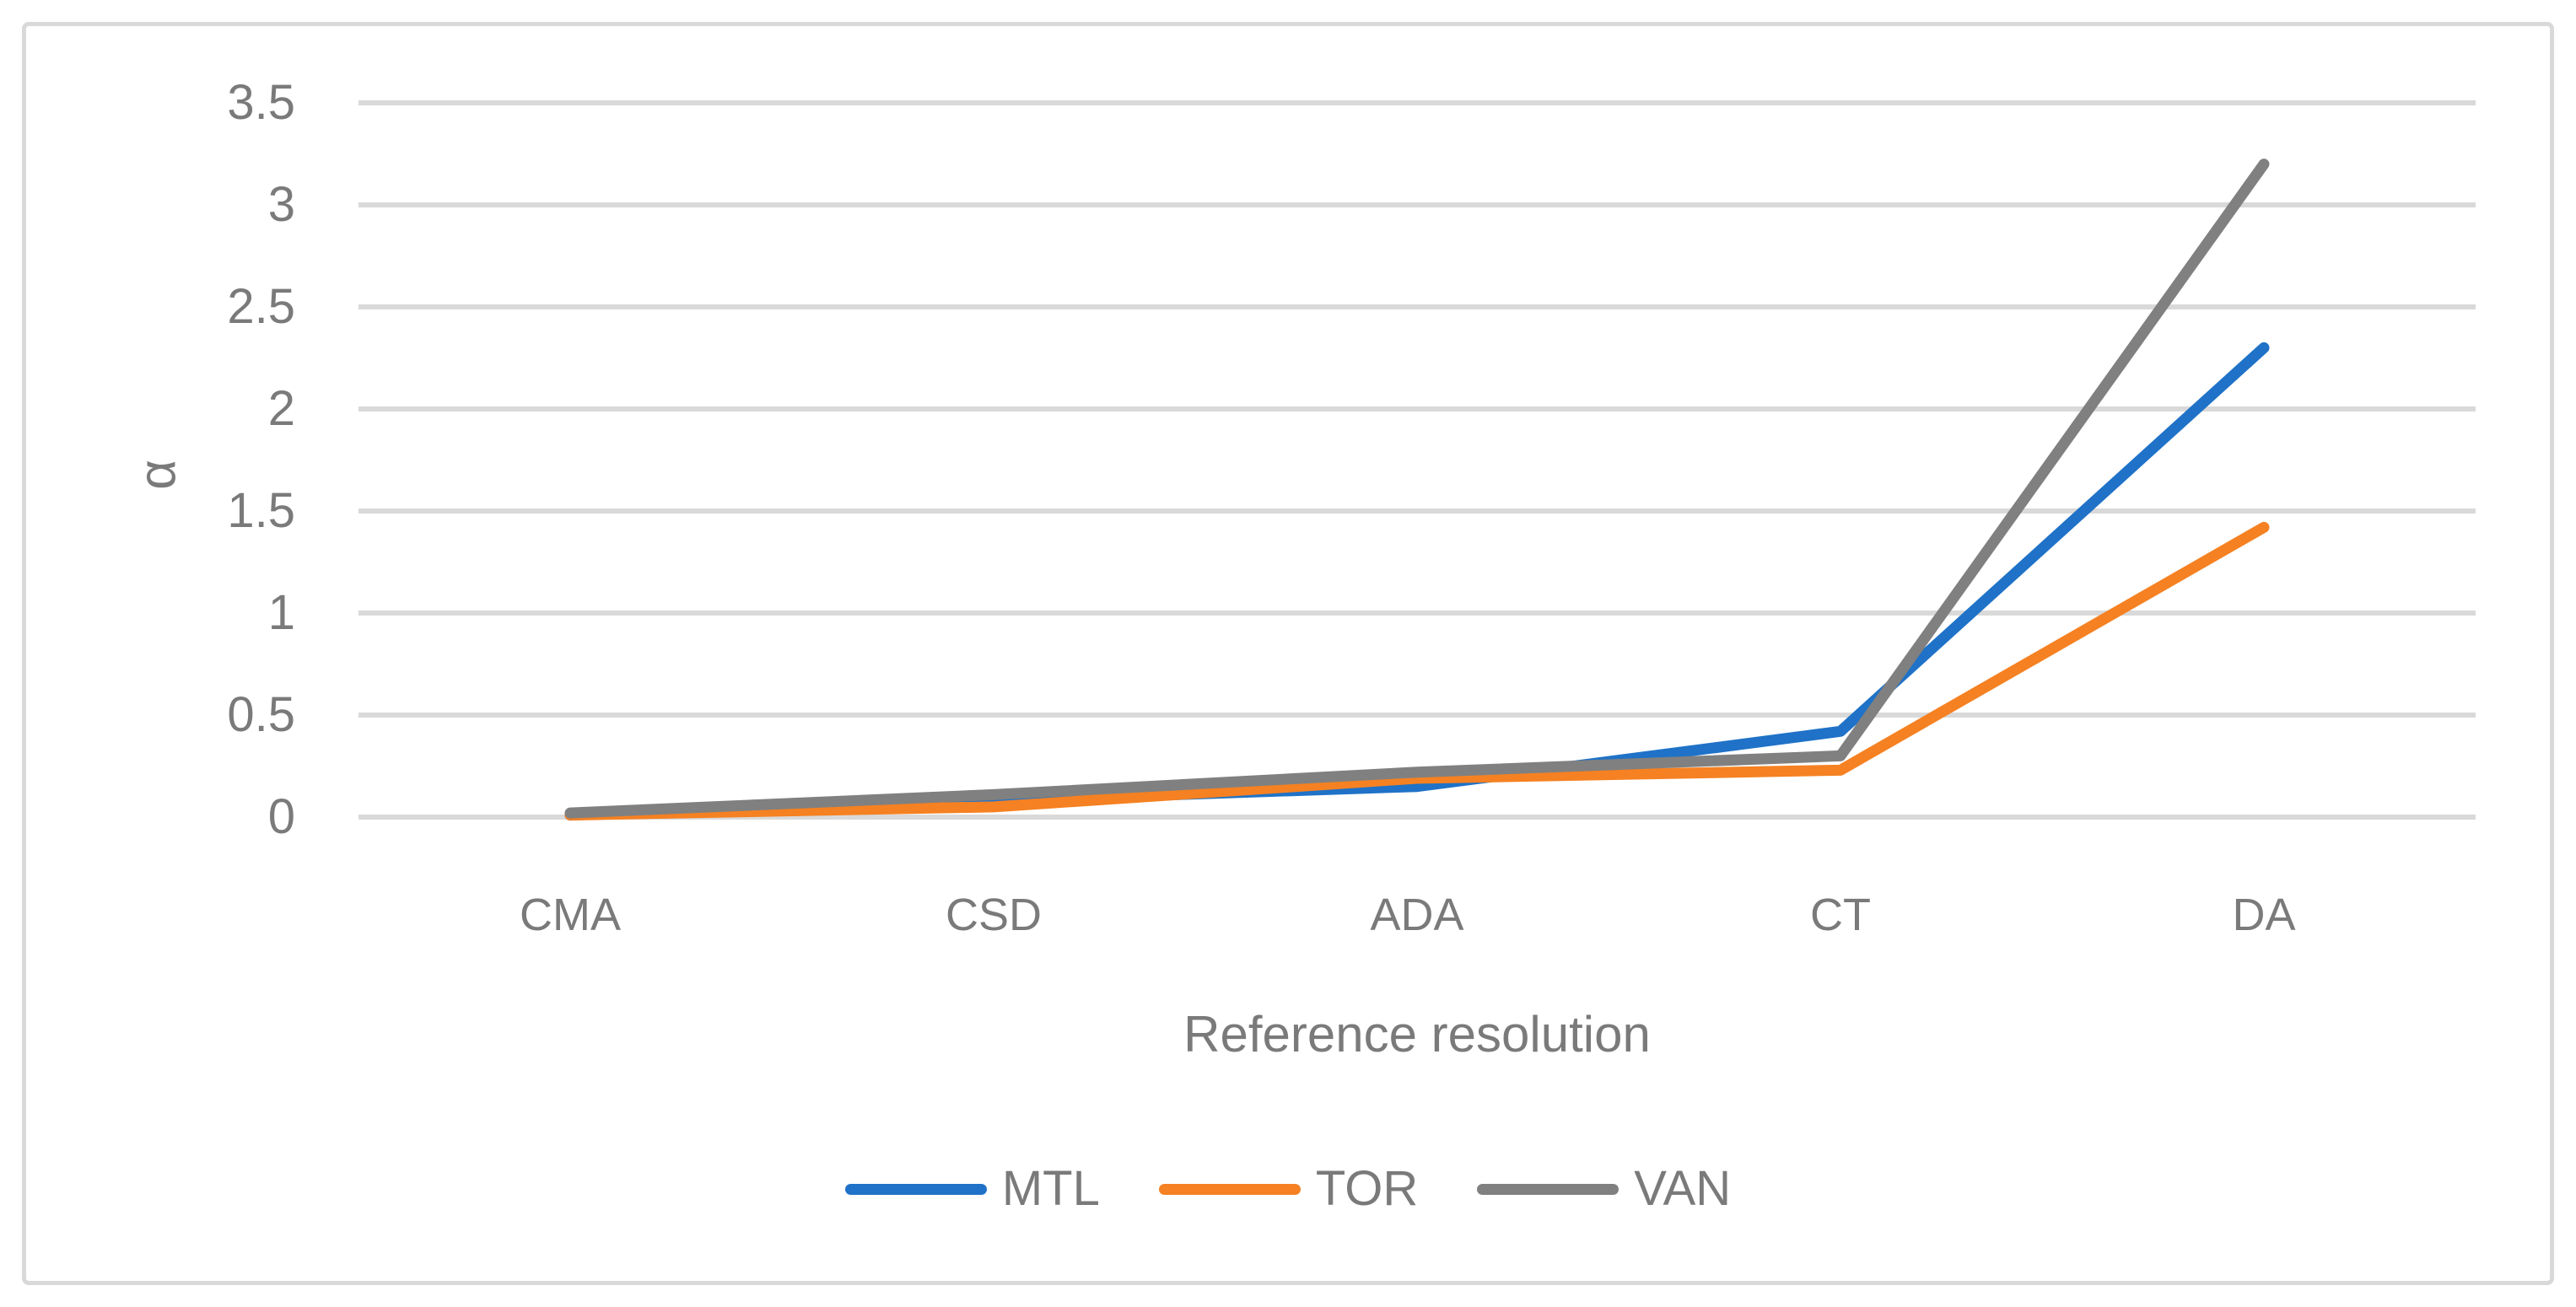  Describe the element at coordinates (261, 511) in the screenshot. I see `y-tick-label-1.5: 1.5` at that location.